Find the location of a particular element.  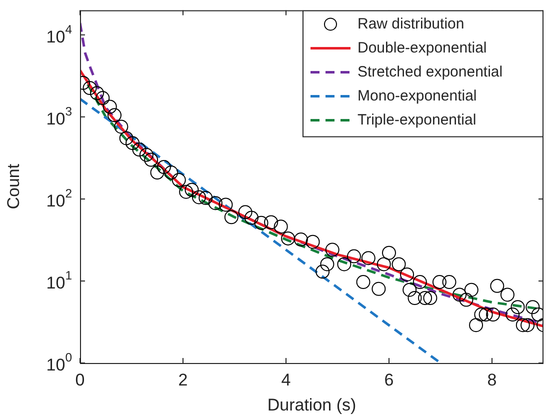

x-tick-label: 4 is located at coordinates (286, 380).